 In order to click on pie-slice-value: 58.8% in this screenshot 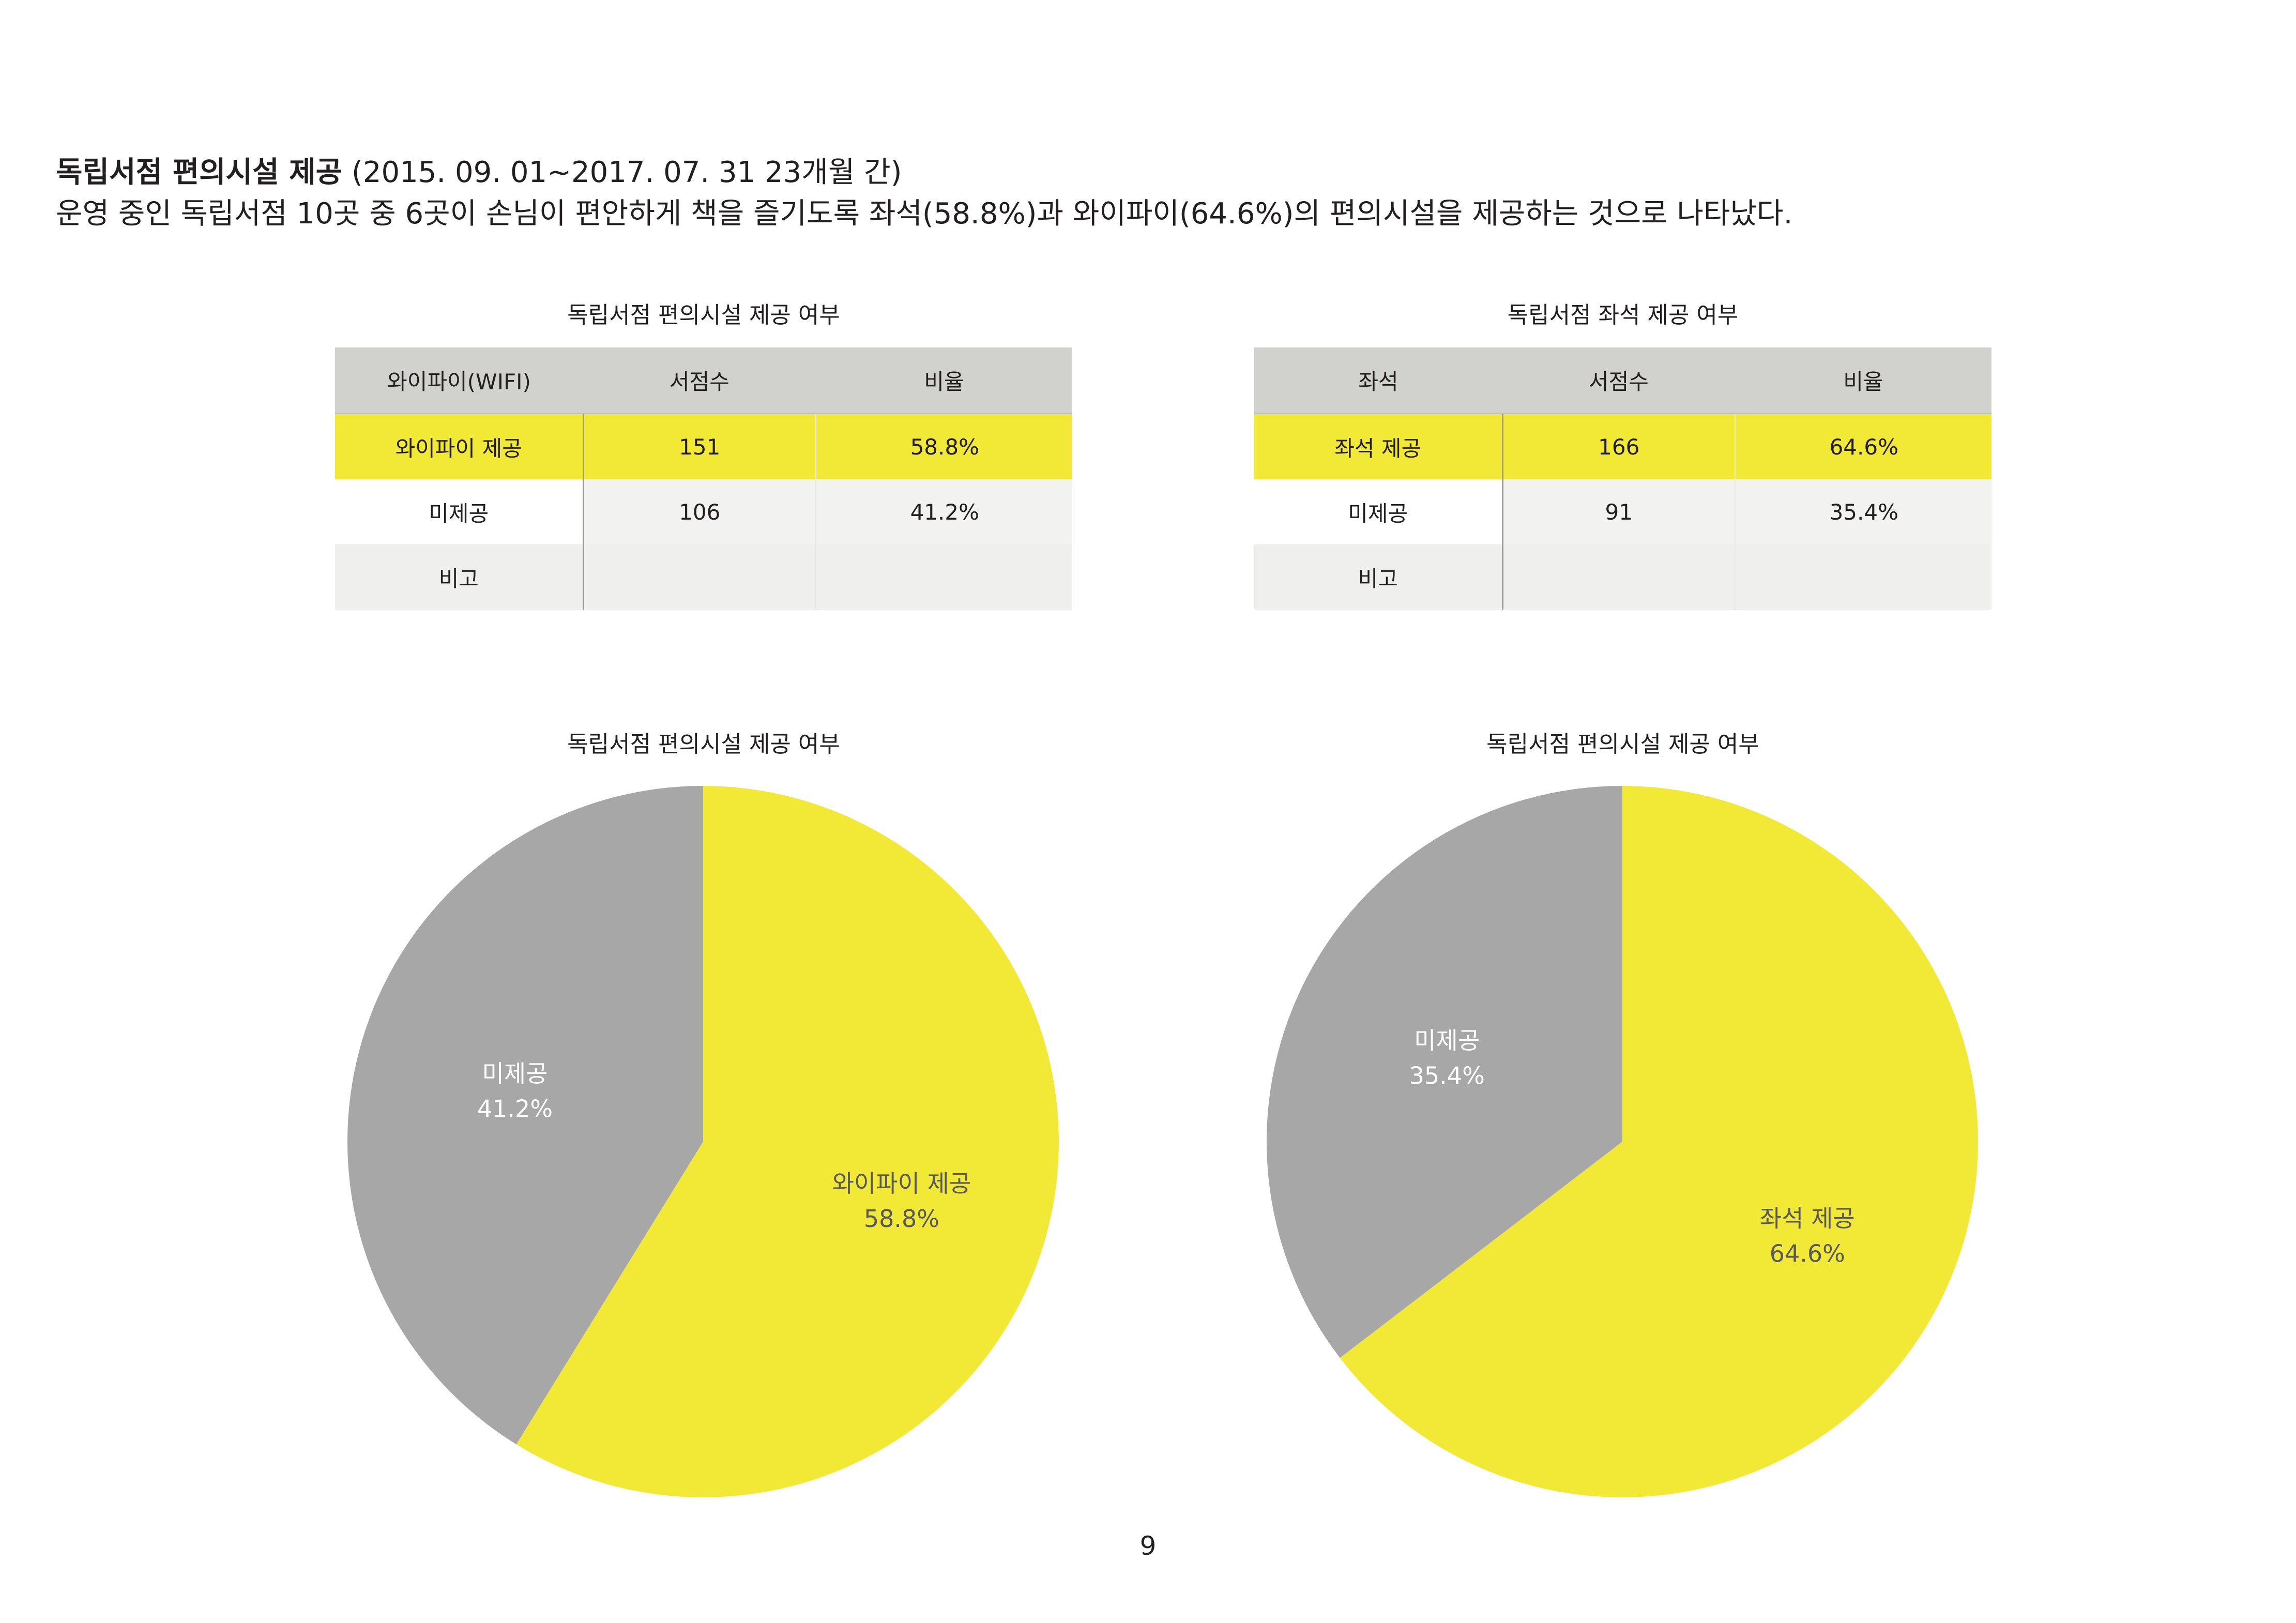, I will do `click(901, 1219)`.